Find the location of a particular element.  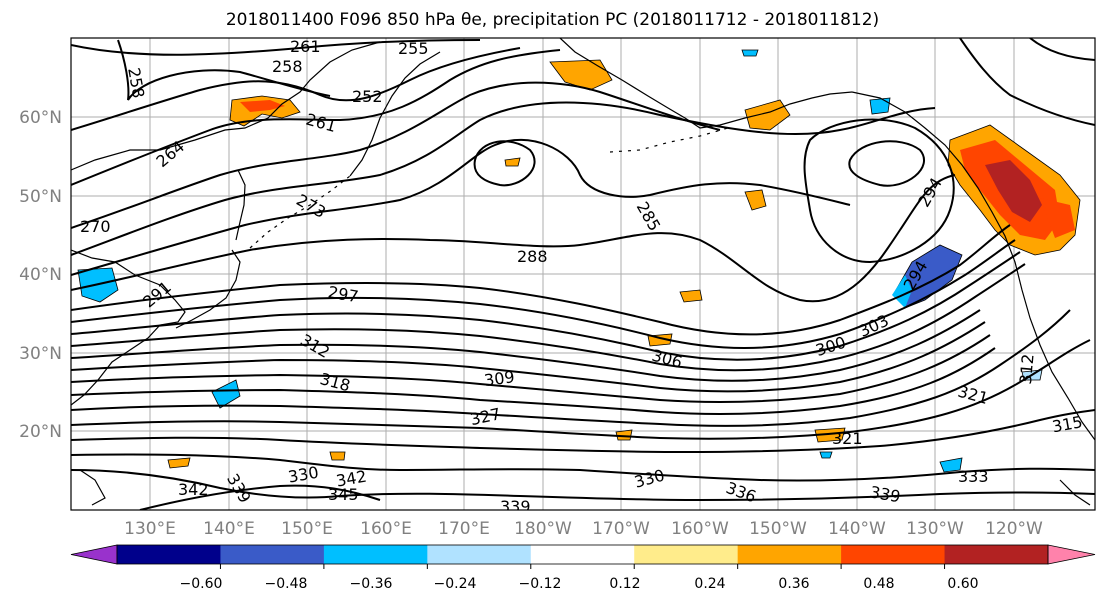

latitude-labels: 20°N 30°N 40°N 50°N 60°N is located at coordinates (40, 275).